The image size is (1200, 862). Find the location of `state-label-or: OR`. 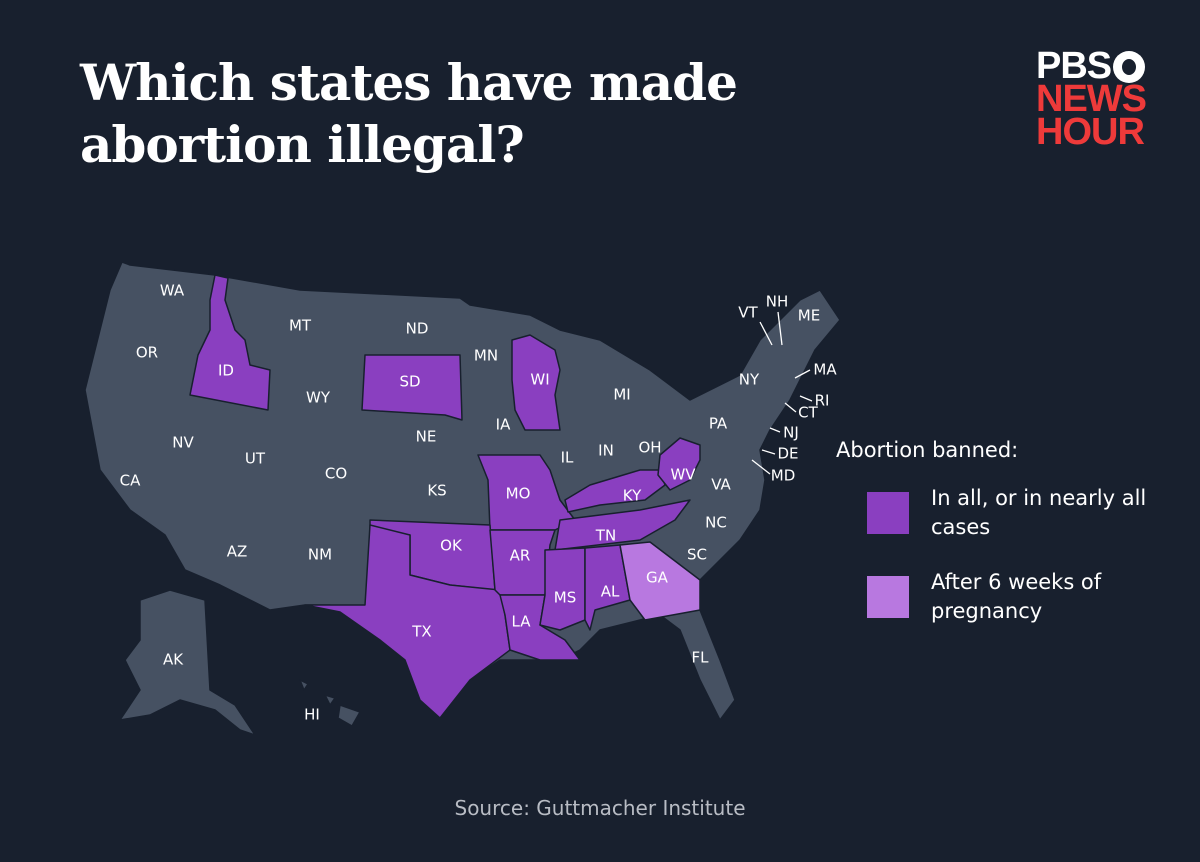

state-label-or: OR is located at coordinates (147, 353).